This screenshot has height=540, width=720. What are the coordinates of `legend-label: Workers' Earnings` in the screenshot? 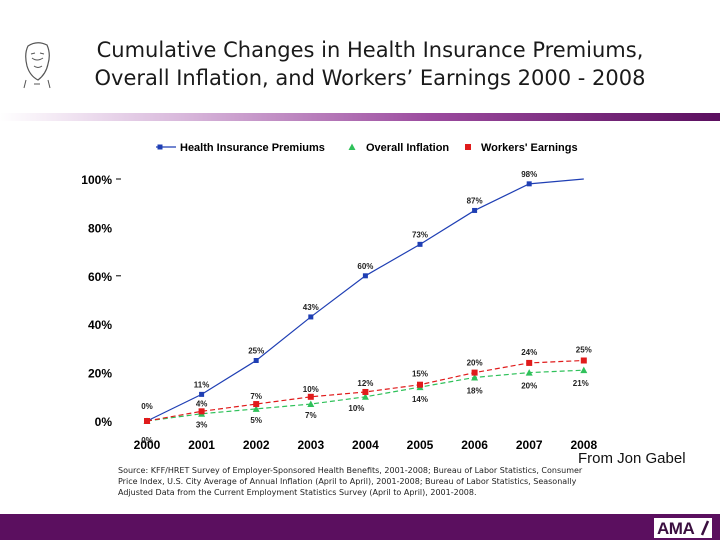 It's located at (529, 148).